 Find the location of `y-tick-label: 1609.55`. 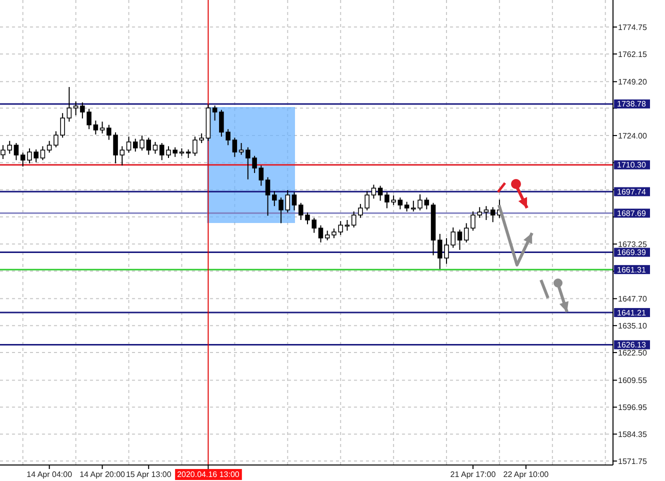

y-tick-label: 1609.55 is located at coordinates (633, 381).